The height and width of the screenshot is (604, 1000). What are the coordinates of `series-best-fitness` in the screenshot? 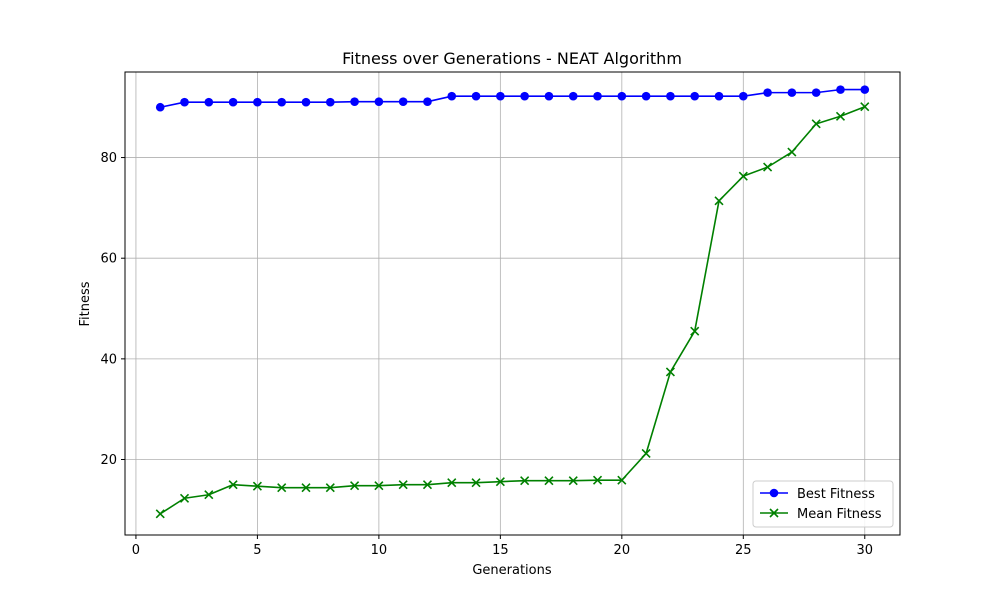 It's located at (512, 98).